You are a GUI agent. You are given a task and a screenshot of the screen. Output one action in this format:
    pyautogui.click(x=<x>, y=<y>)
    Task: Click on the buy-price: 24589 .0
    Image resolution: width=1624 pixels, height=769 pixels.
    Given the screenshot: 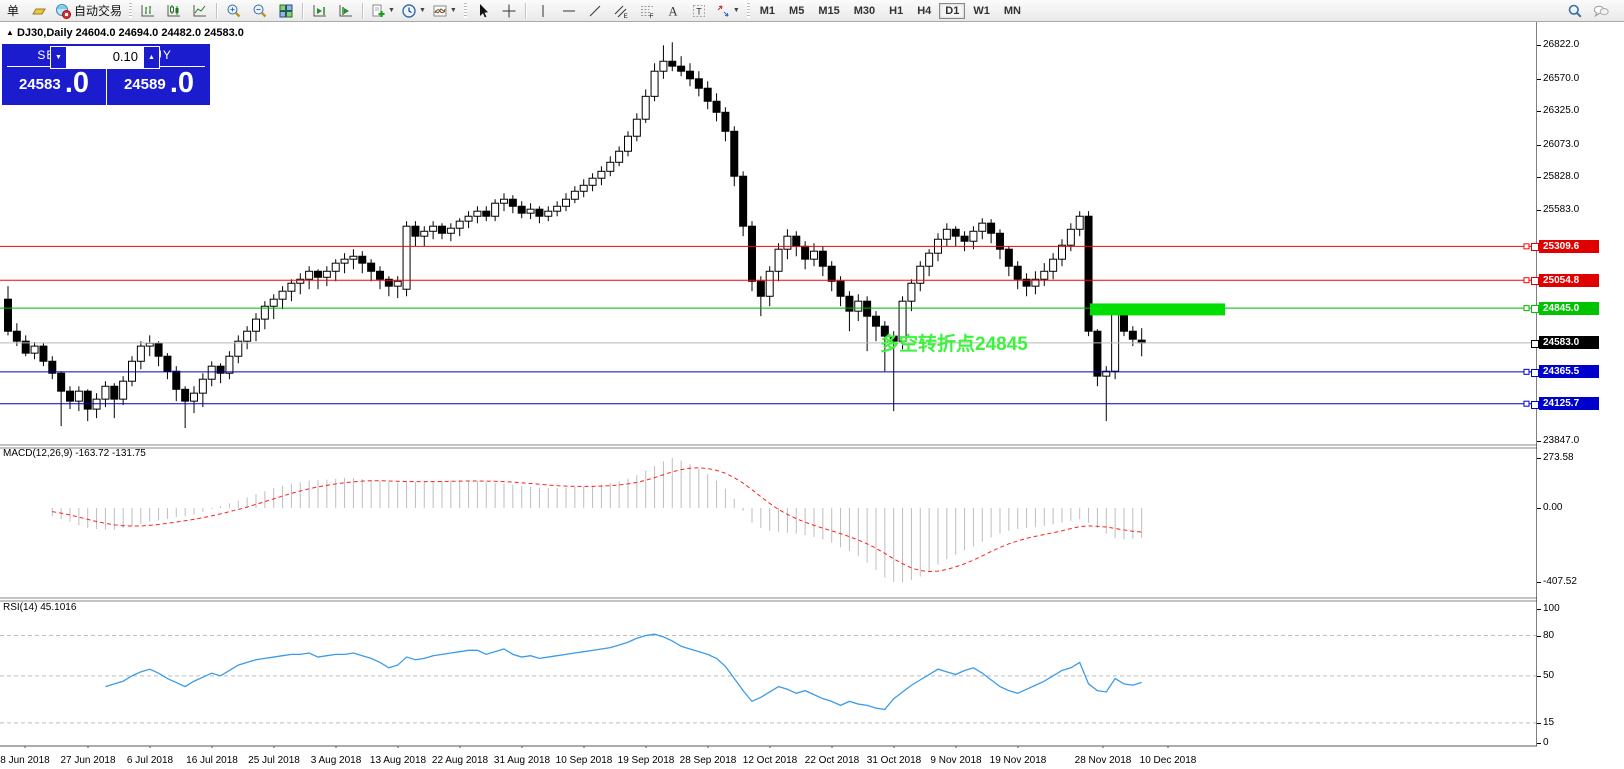 What is the action you would take?
    pyautogui.click(x=159, y=83)
    